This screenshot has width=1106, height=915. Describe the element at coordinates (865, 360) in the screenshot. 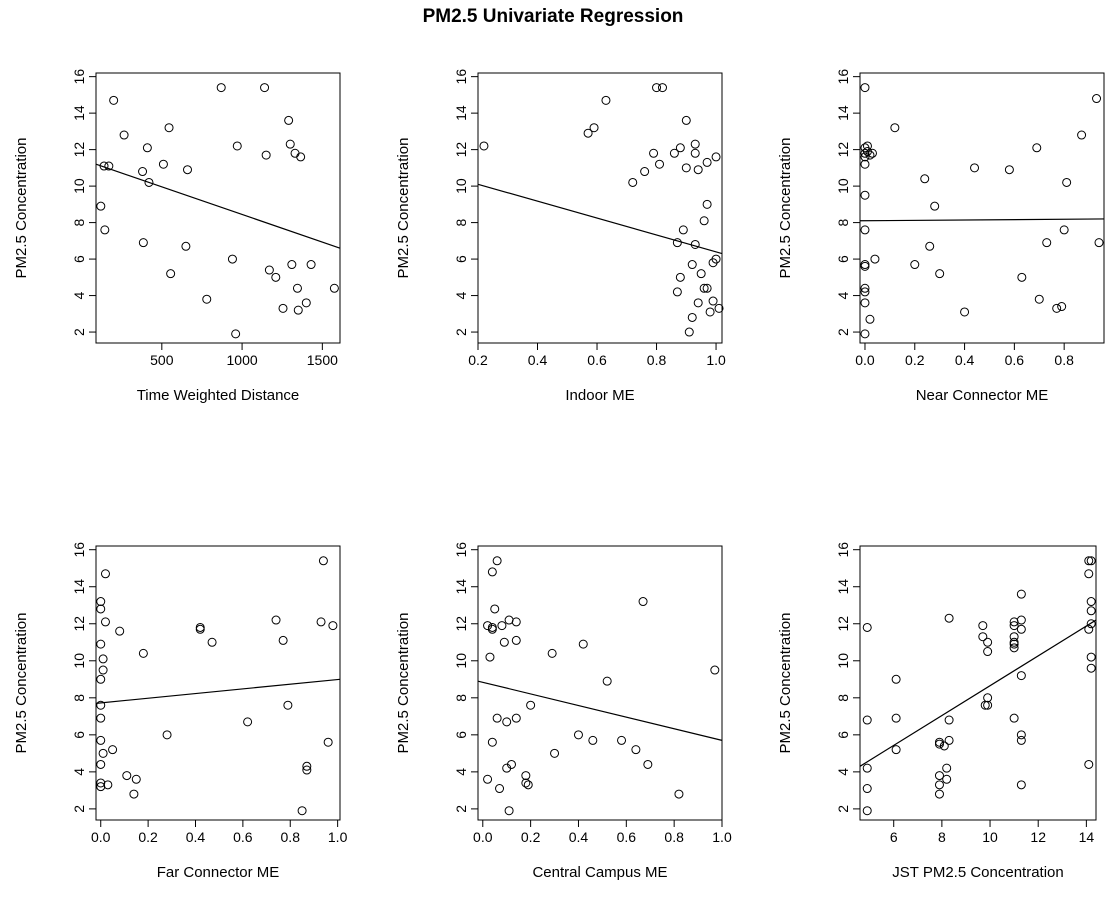

I see `x-tick-label: 0.0` at that location.